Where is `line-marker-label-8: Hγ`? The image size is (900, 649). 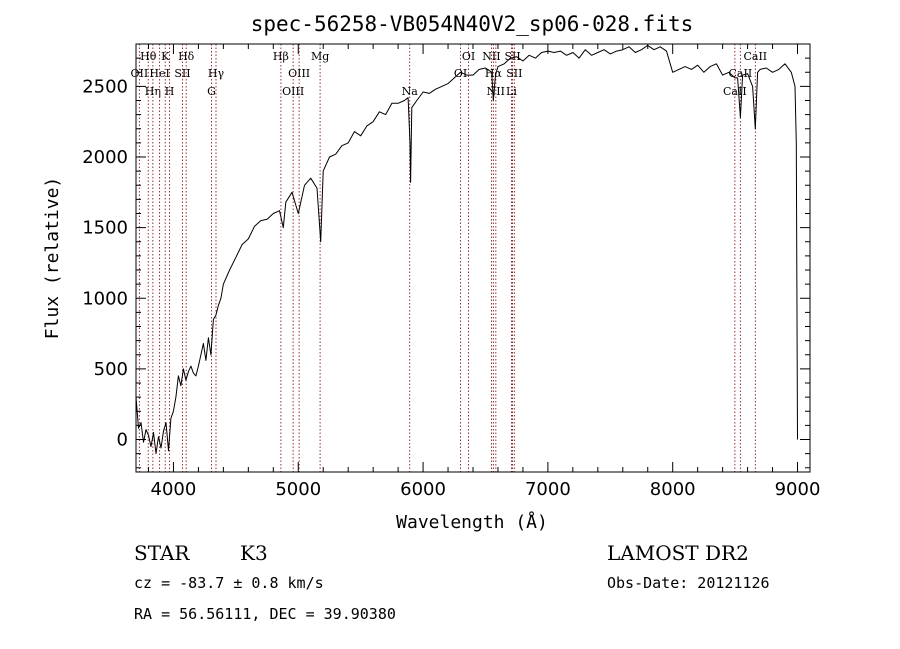 line-marker-label-8: Hγ is located at coordinates (216, 73).